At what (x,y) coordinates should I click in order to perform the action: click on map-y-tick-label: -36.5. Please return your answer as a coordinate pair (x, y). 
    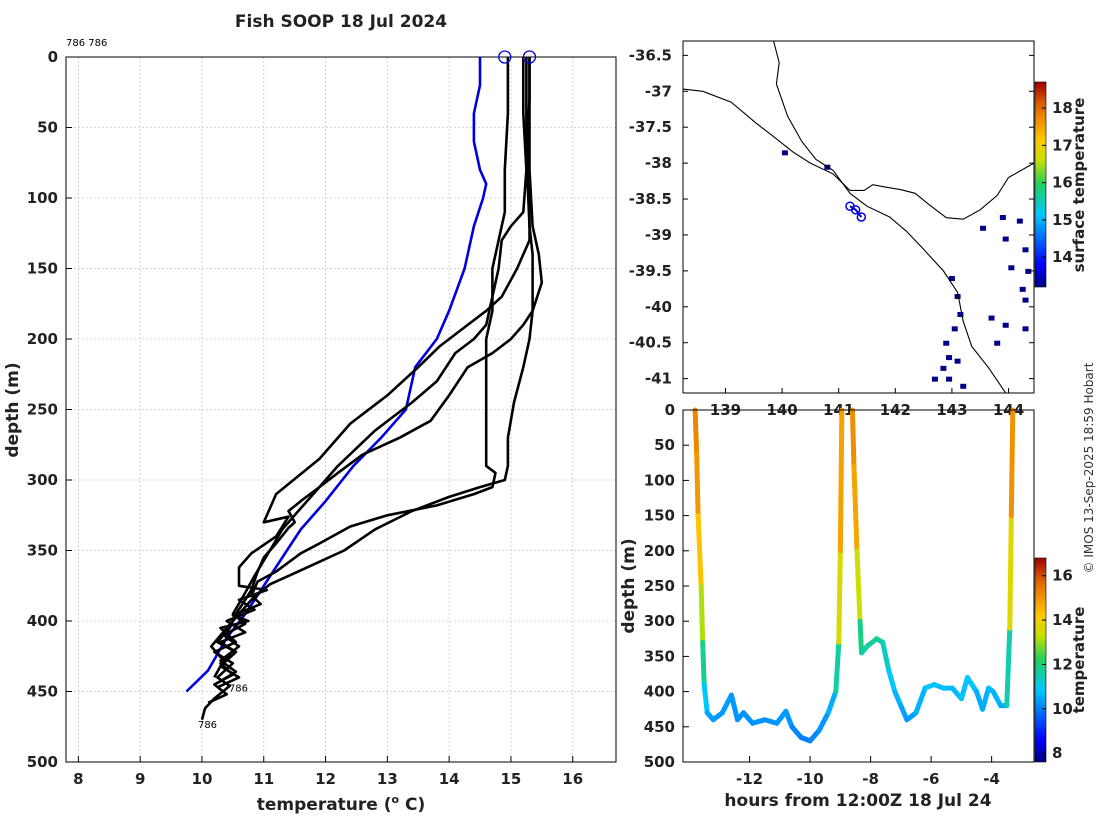
    Looking at the image, I should click on (650, 55).